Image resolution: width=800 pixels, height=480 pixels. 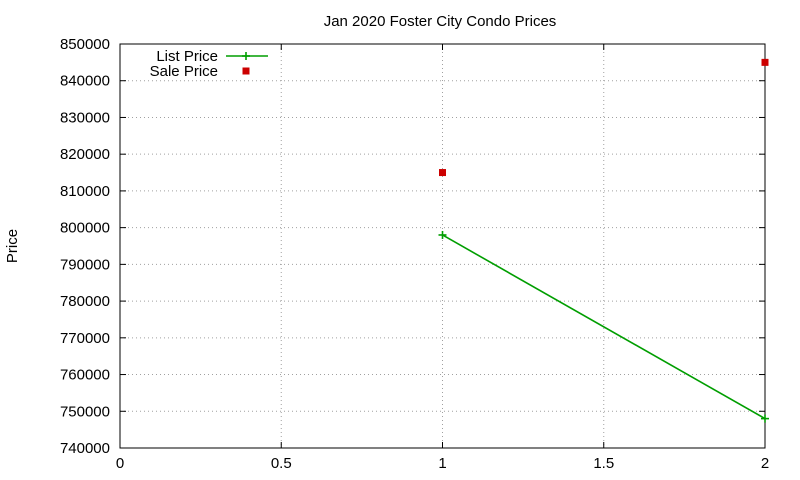 What do you see at coordinates (765, 463) in the screenshot?
I see `x-tick-label: 2` at bounding box center [765, 463].